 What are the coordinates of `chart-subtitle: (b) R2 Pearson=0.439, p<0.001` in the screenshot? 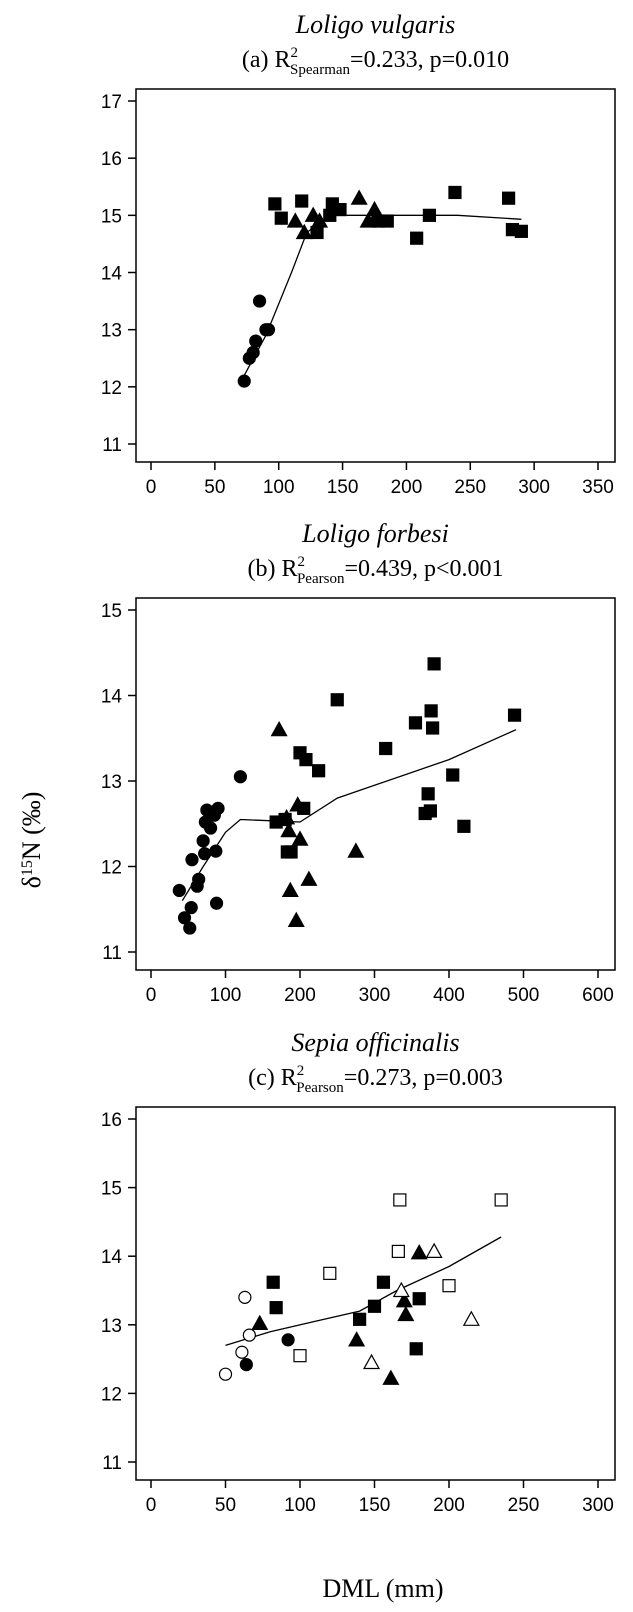 It's located at (375, 570).